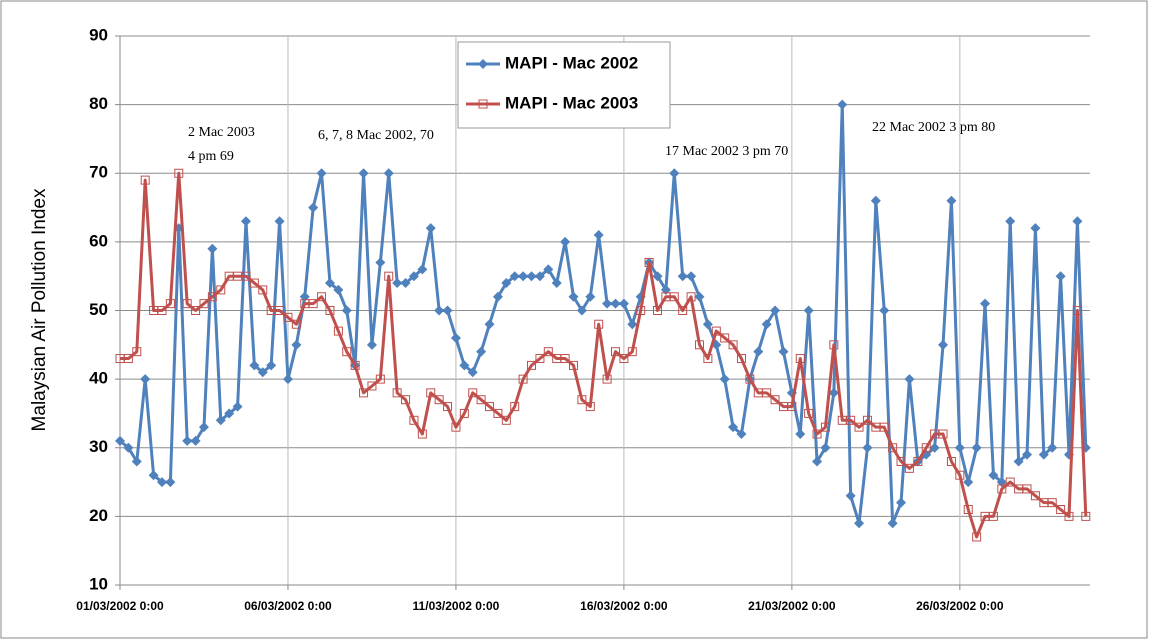  What do you see at coordinates (211, 156) in the screenshot?
I see `annotation: 4 pm 69` at bounding box center [211, 156].